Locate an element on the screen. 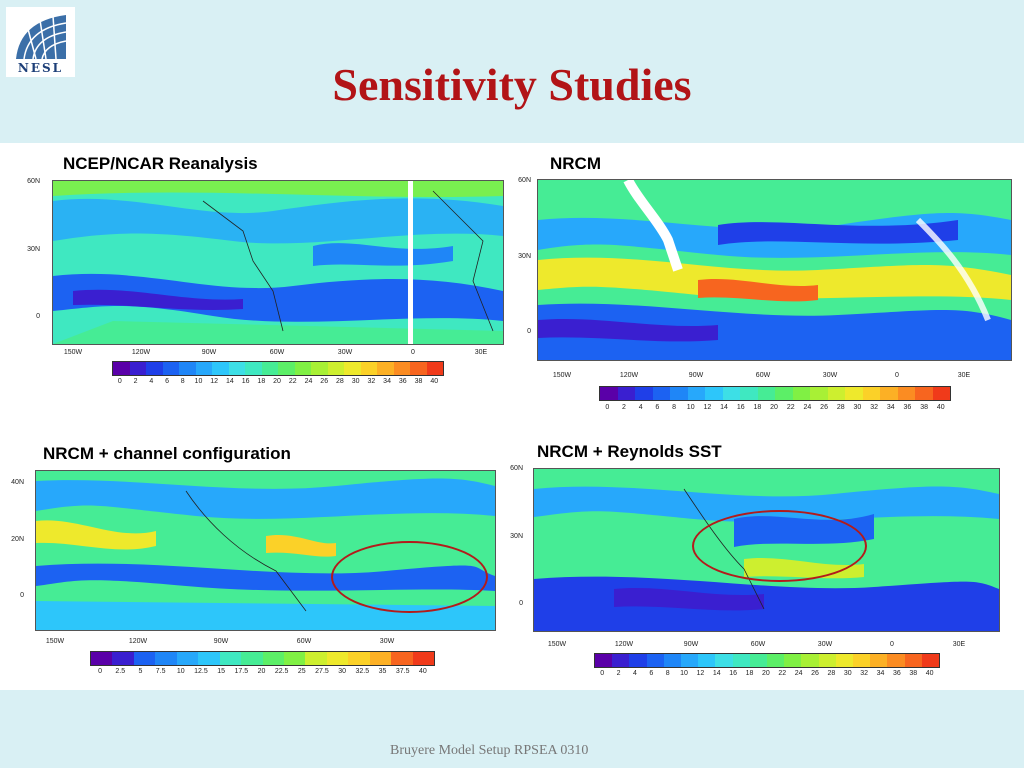 This screenshot has height=768, width=1024. colorbar-tick-label: 27.5 is located at coordinates (322, 671).